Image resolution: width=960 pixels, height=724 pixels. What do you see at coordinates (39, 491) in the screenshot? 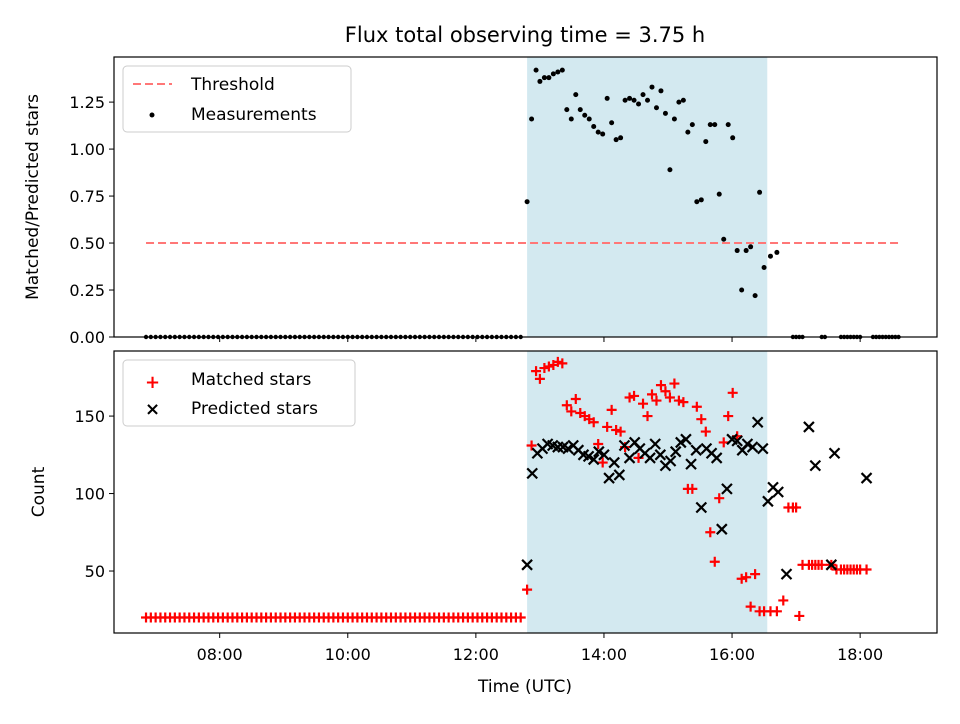
I see `count-ylabel: Count` at bounding box center [39, 491].